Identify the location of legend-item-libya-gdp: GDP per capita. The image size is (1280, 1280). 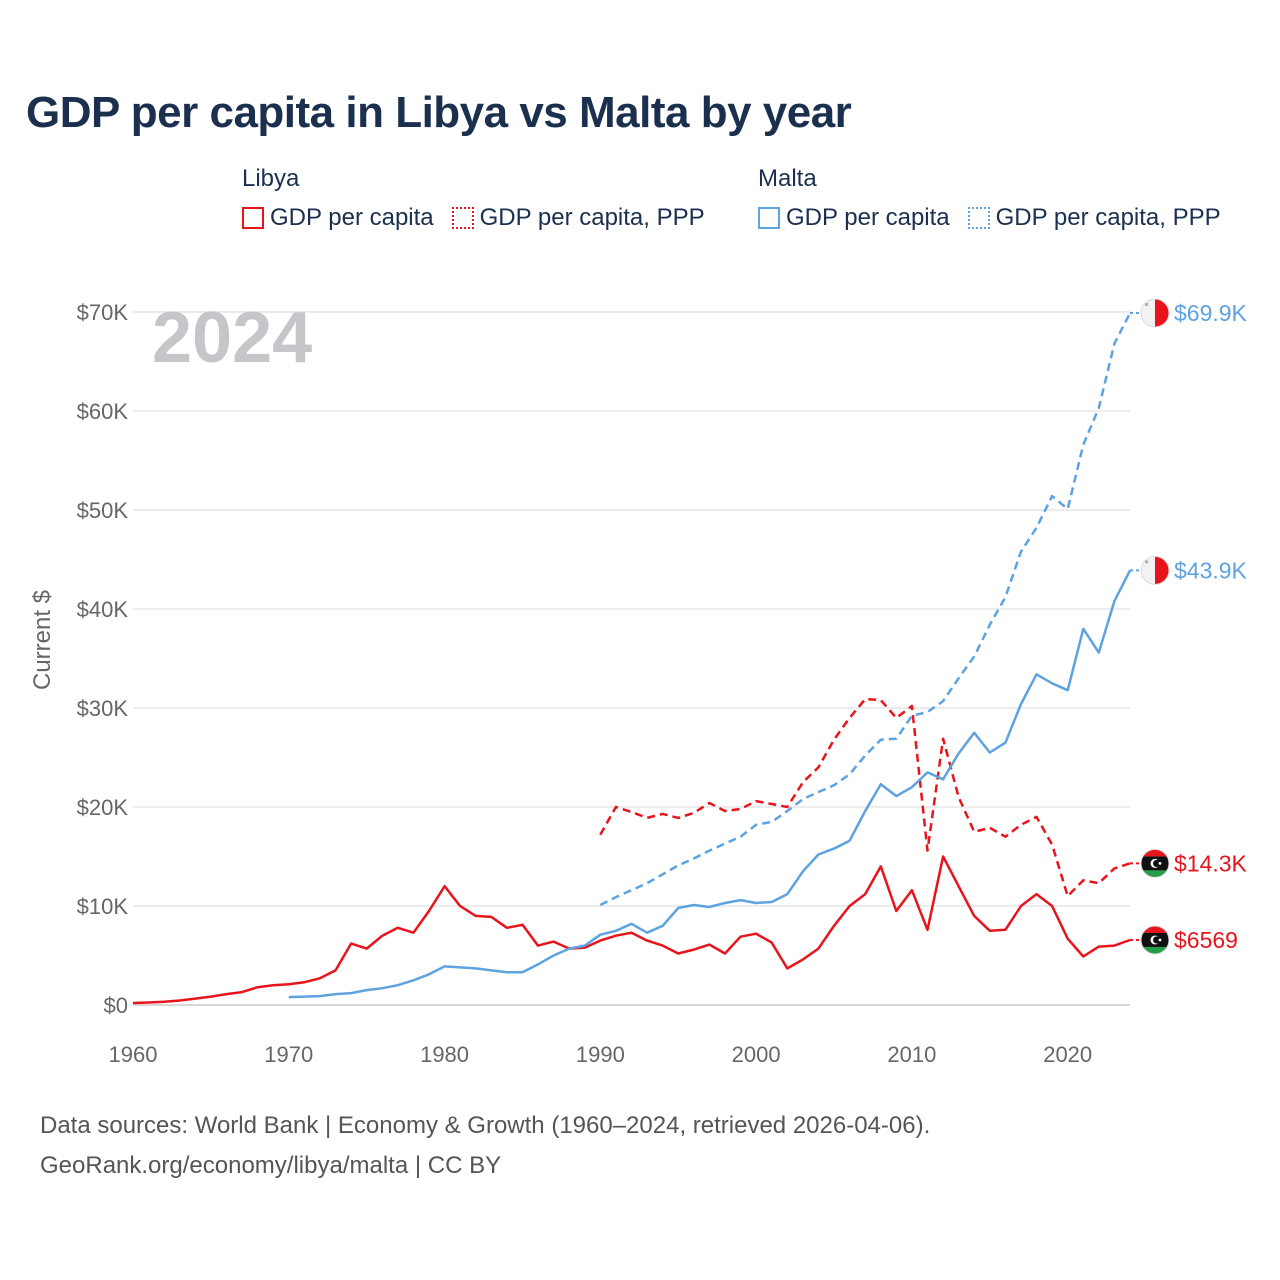
(338, 218).